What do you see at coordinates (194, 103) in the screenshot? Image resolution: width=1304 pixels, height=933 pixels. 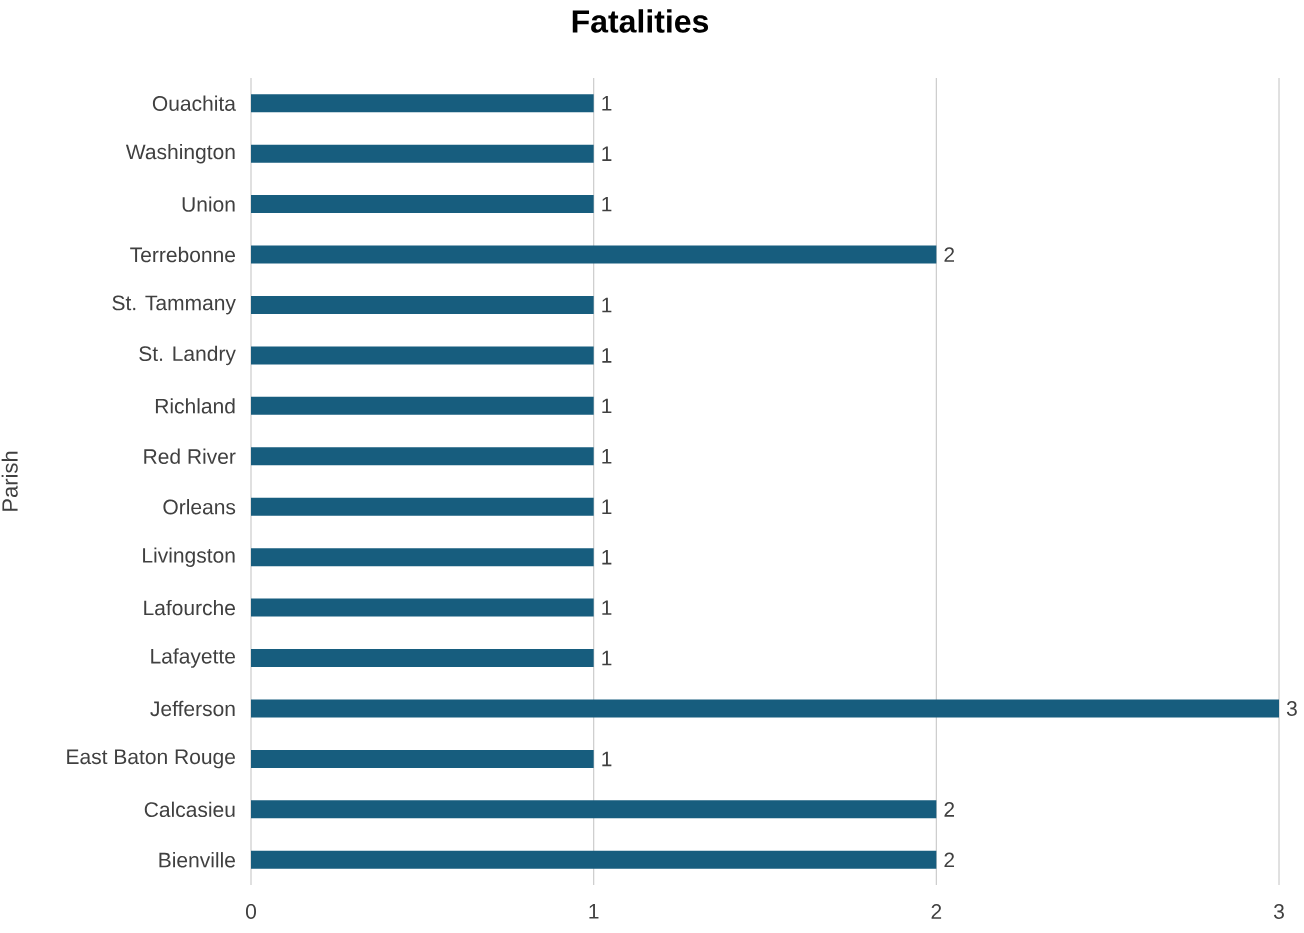 I see `y-tick-label: Ouachita` at bounding box center [194, 103].